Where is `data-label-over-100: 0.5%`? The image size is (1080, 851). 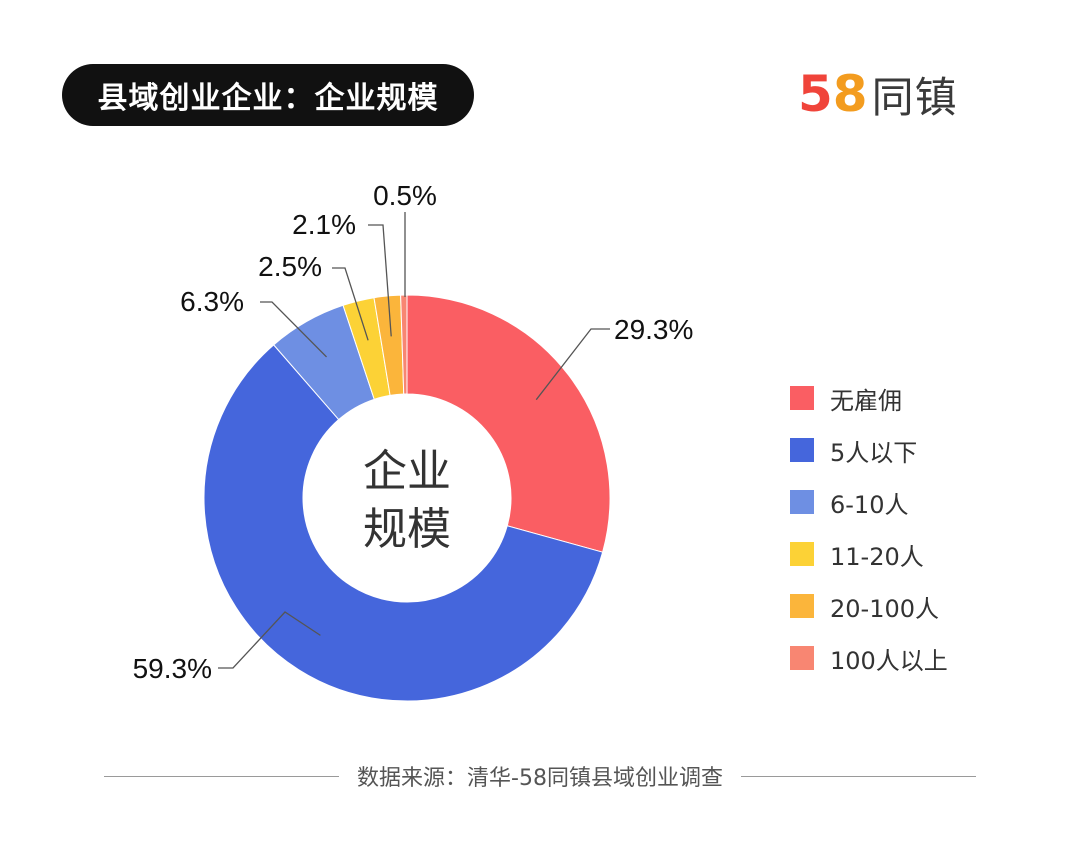
data-label-over-100: 0.5% is located at coordinates (405, 195).